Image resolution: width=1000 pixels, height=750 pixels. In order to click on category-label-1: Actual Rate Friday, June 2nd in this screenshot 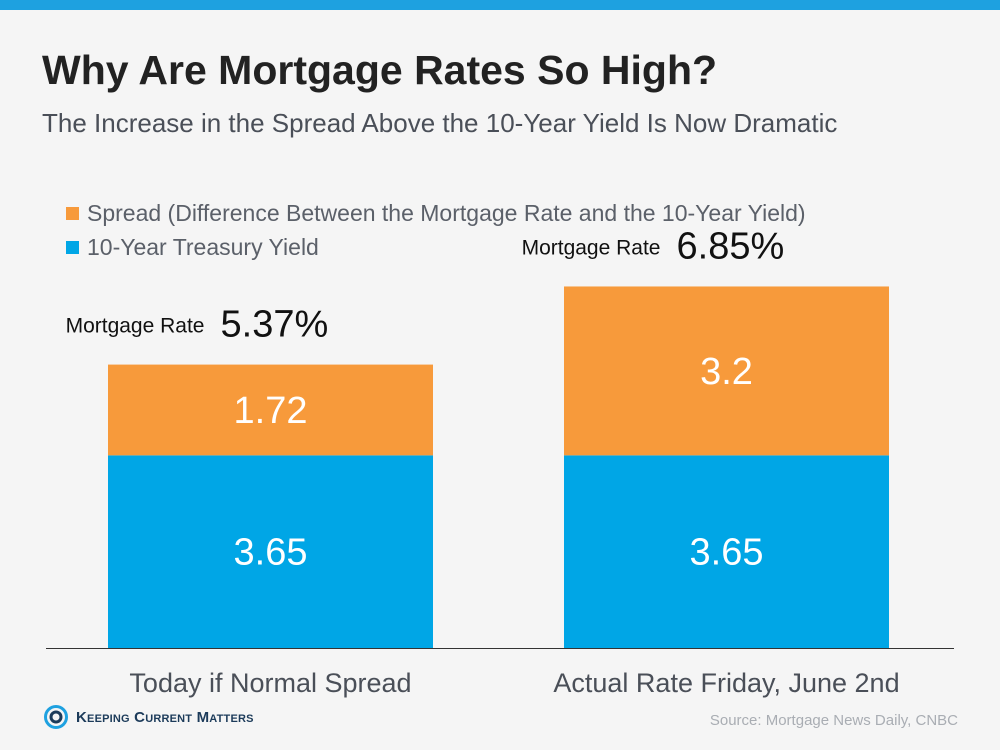, I will do `click(726, 683)`.